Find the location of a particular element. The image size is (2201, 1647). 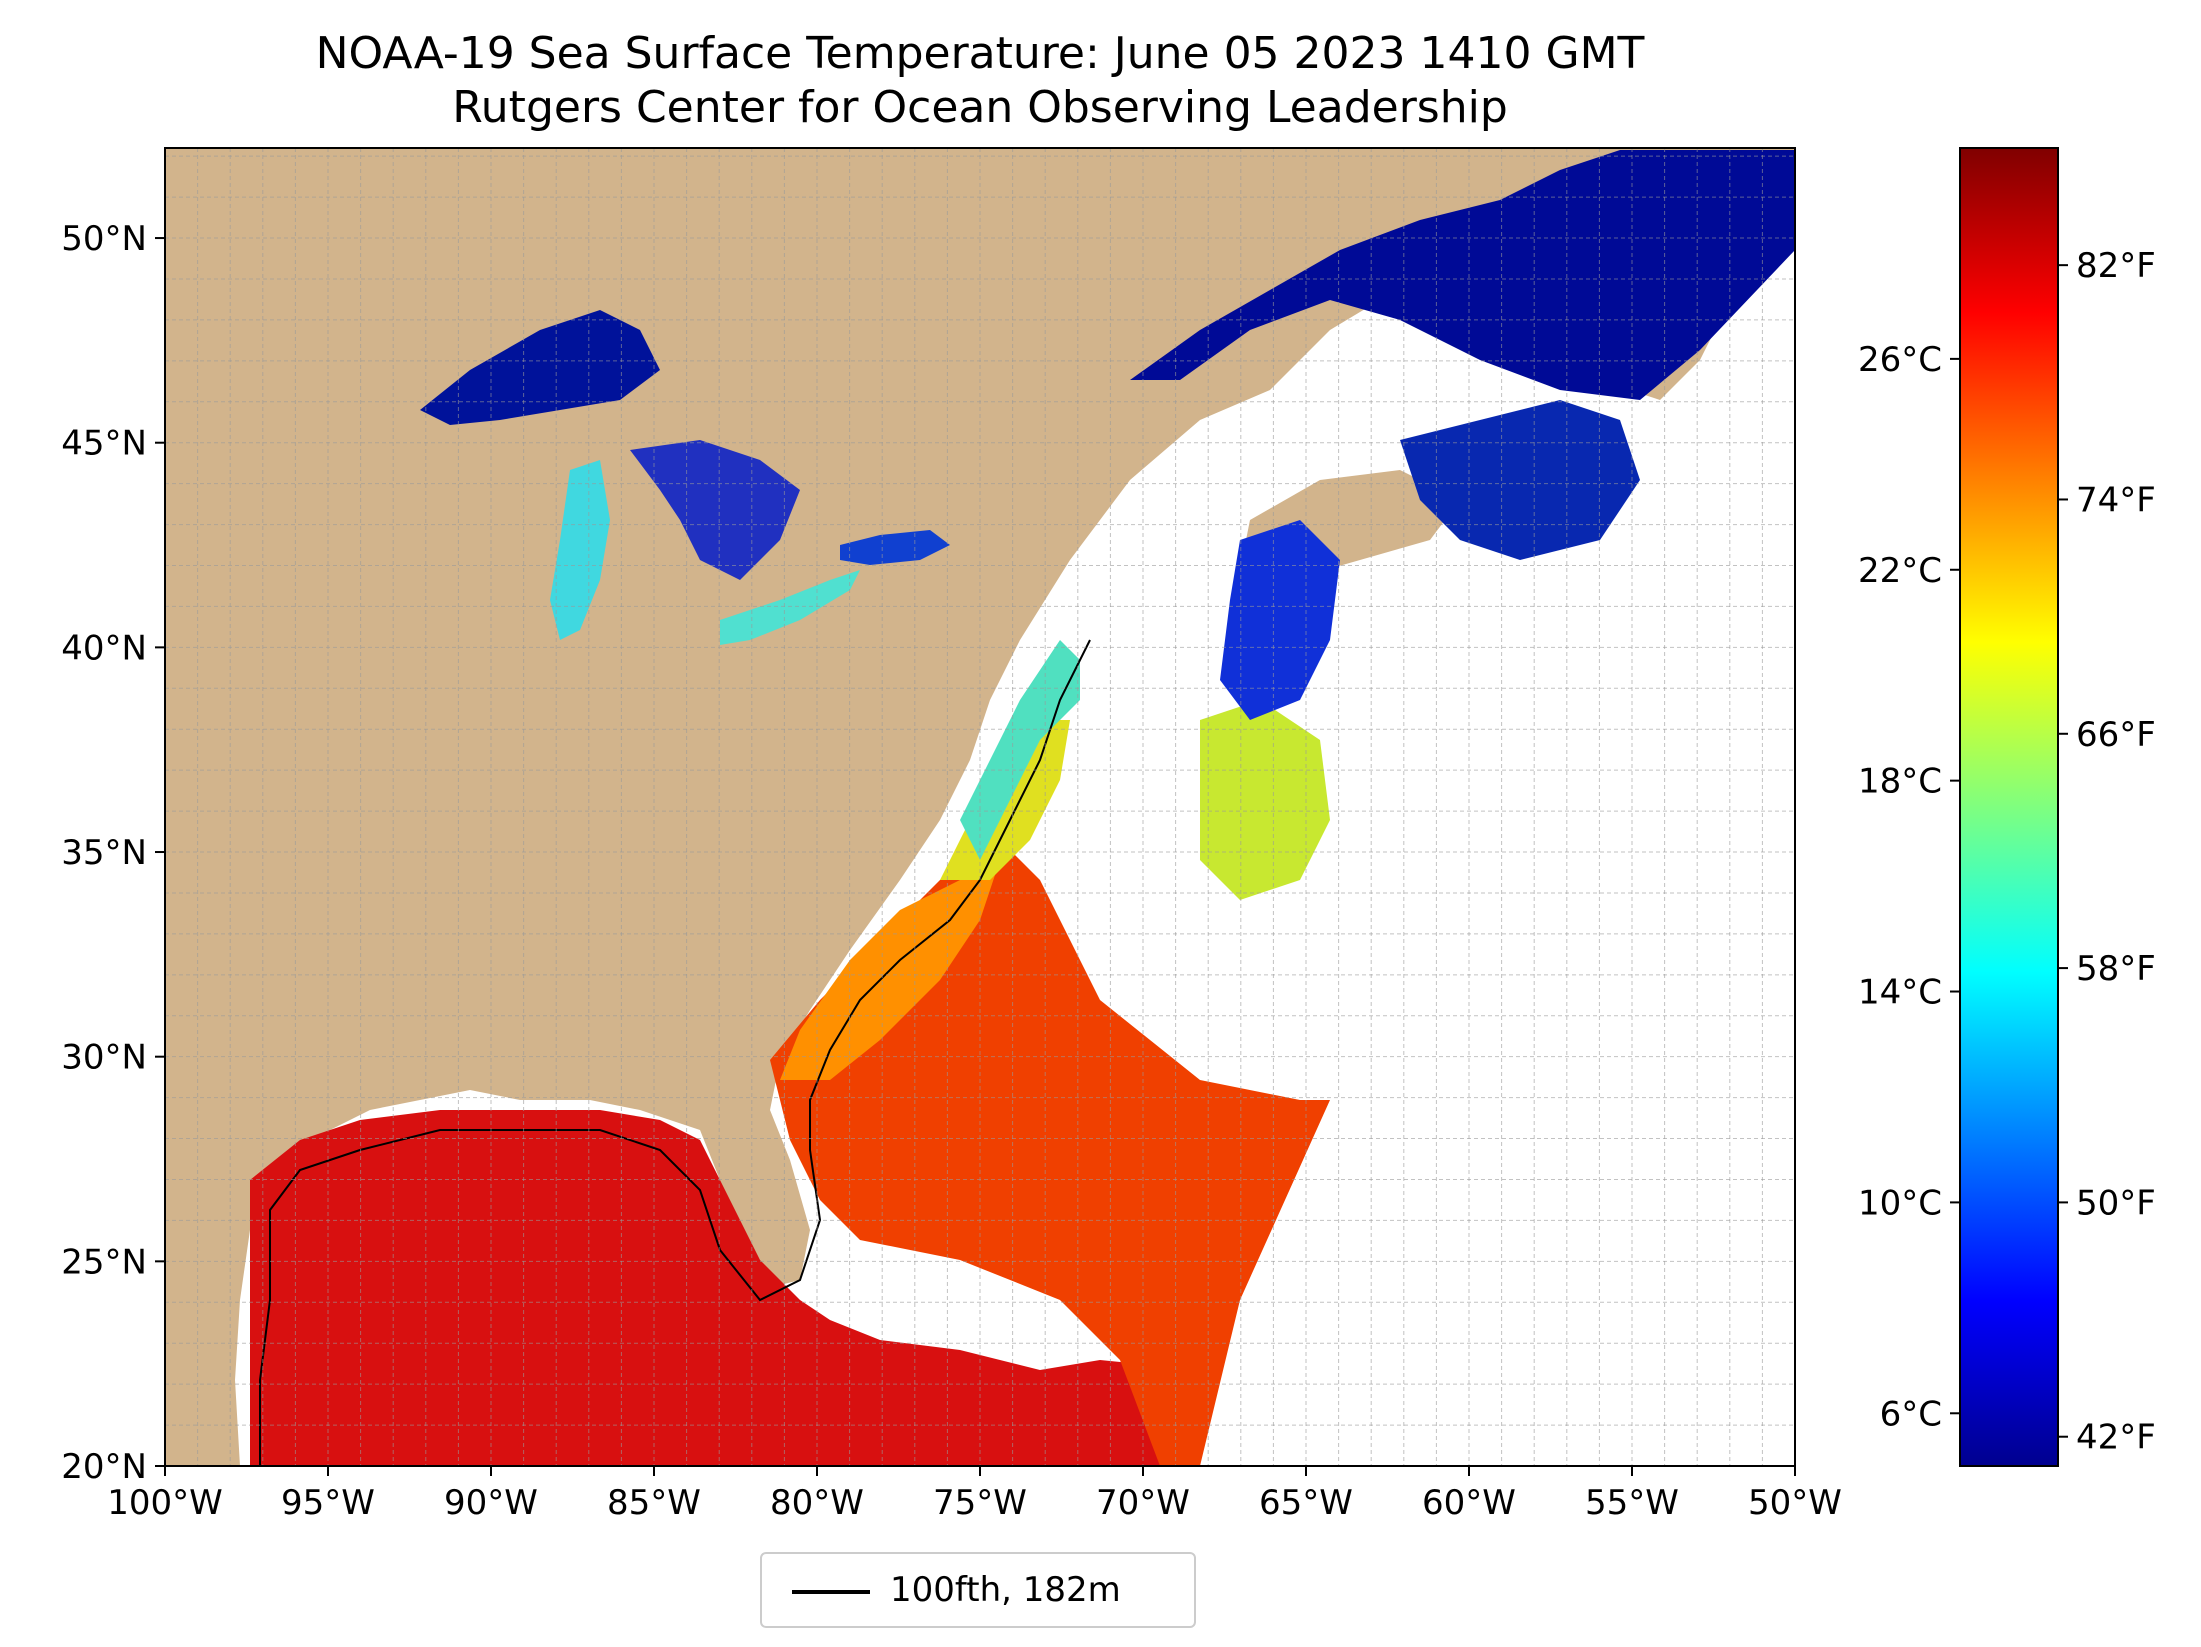

sst-gulf-of-mexico is located at coordinates (725, 1288).